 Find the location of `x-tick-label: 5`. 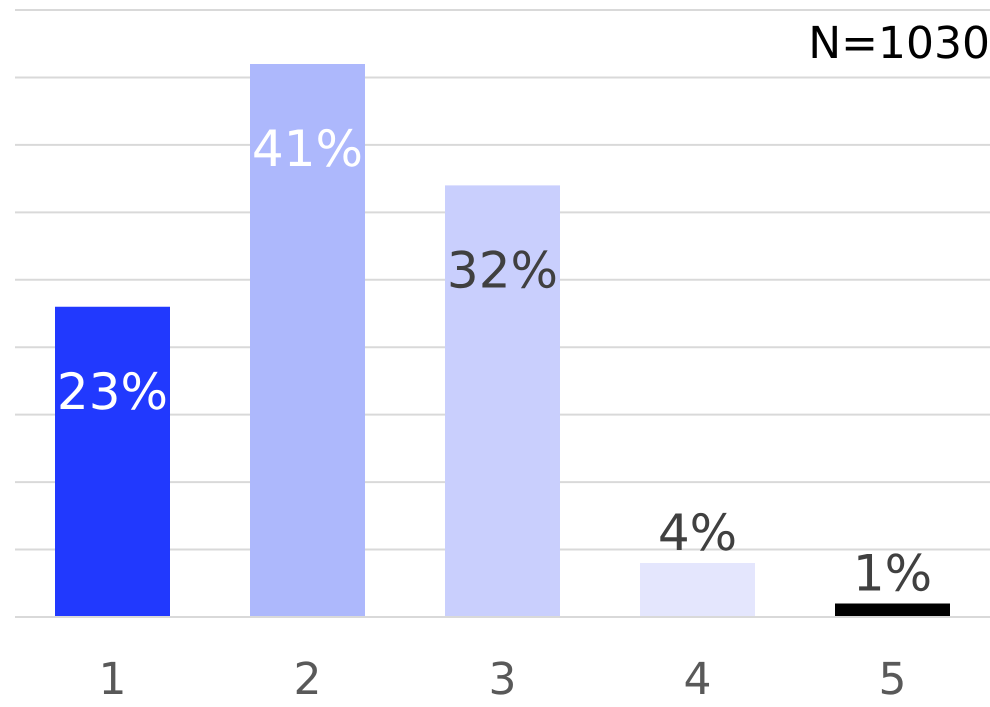

x-tick-label: 5 is located at coordinates (892, 680).